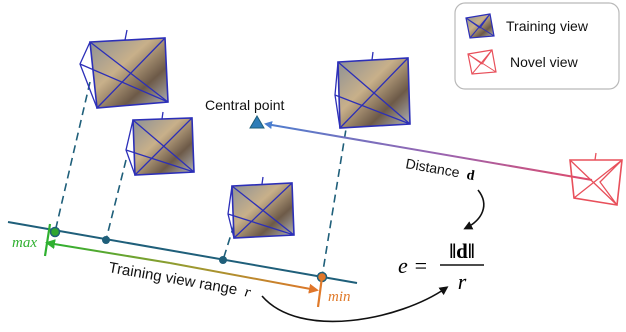  What do you see at coordinates (257, 122) in the screenshot?
I see `central-point-marker` at bounding box center [257, 122].